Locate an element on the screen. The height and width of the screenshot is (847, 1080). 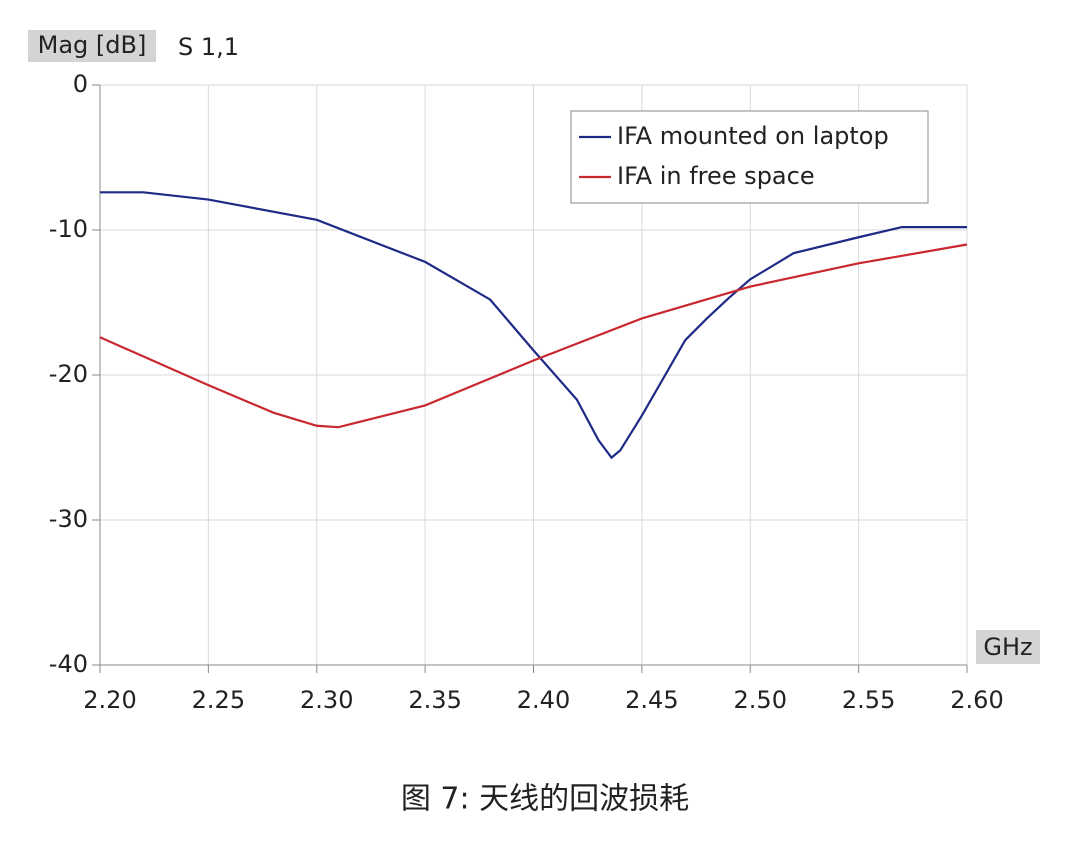
caption: 图 7: 天线的回波损耗 is located at coordinates (545, 799).